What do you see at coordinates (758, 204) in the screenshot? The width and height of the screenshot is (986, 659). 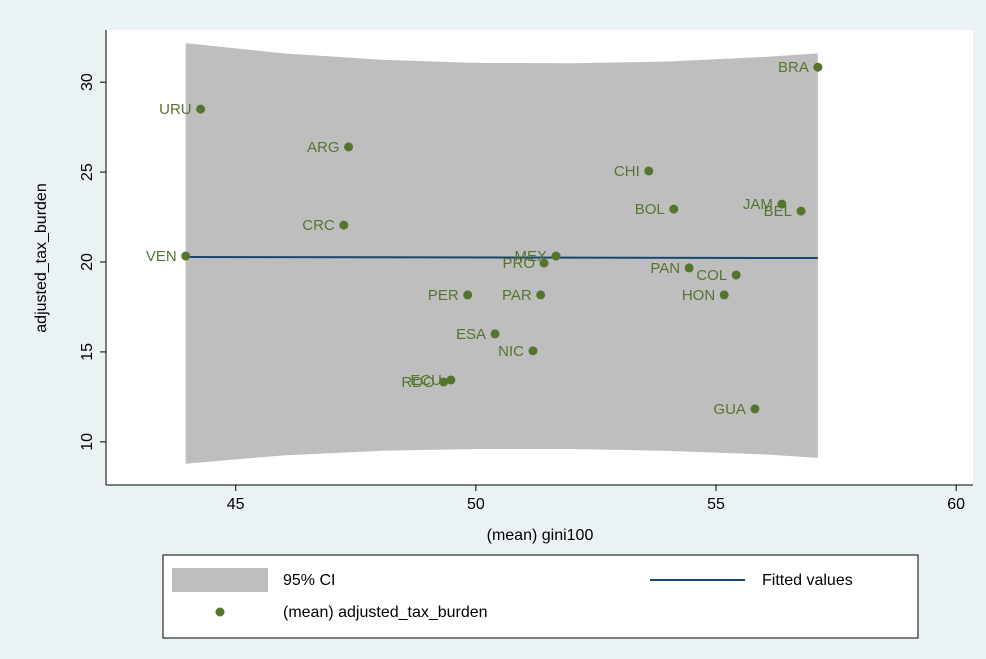 I see `point-label: JAM` at bounding box center [758, 204].